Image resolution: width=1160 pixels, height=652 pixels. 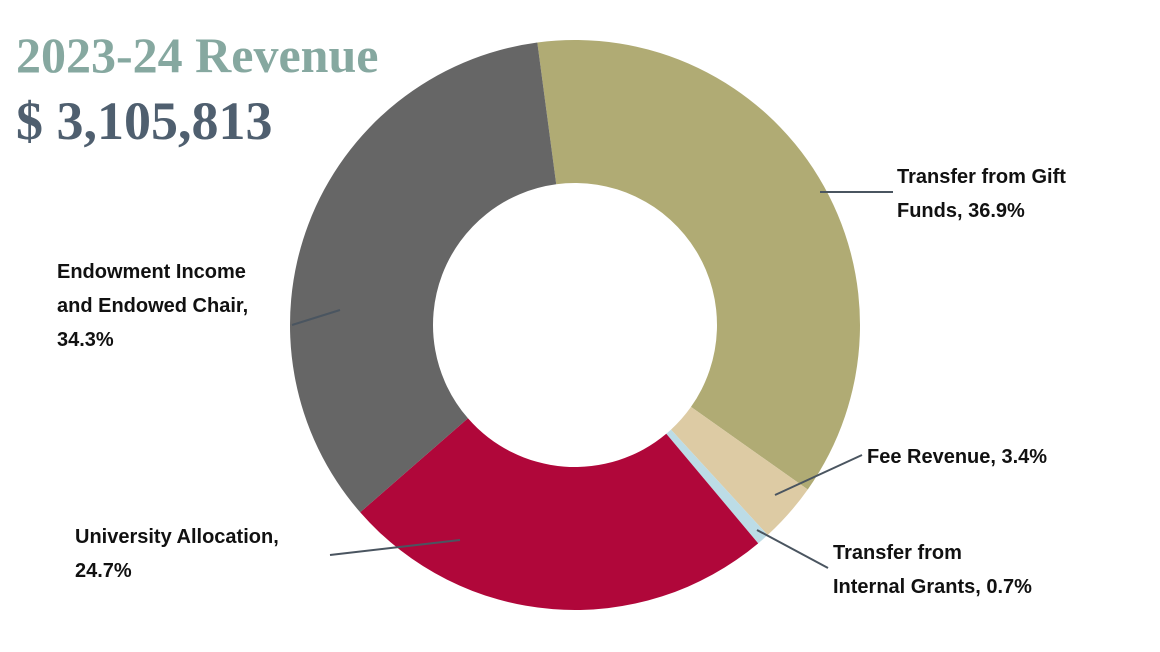 I want to click on data-label: Fee Revenue, 3.4%, so click(x=957, y=457).